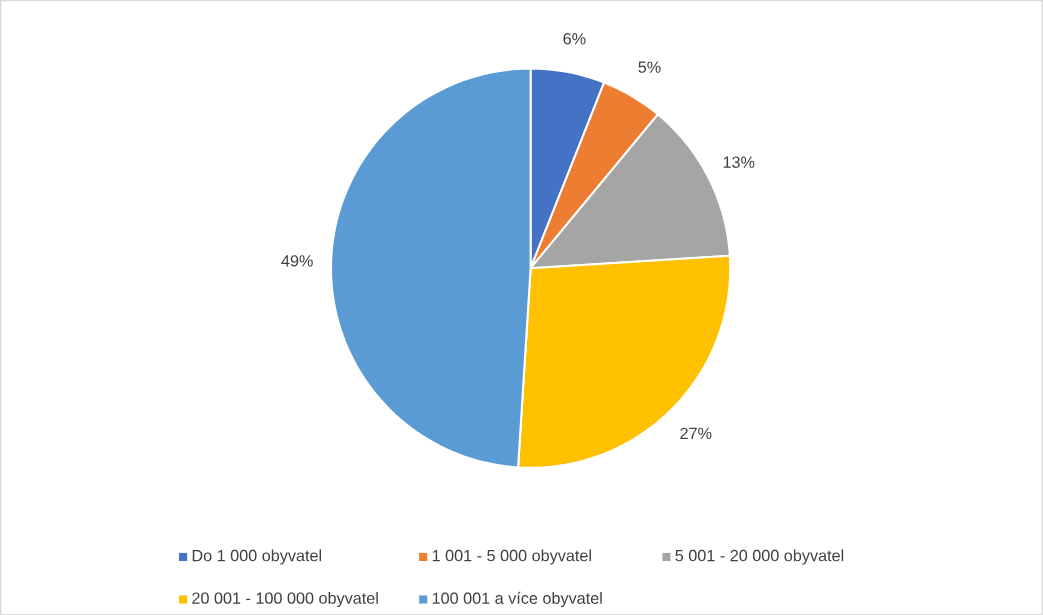 The height and width of the screenshot is (615, 1043). I want to click on data-label: 13%, so click(739, 162).